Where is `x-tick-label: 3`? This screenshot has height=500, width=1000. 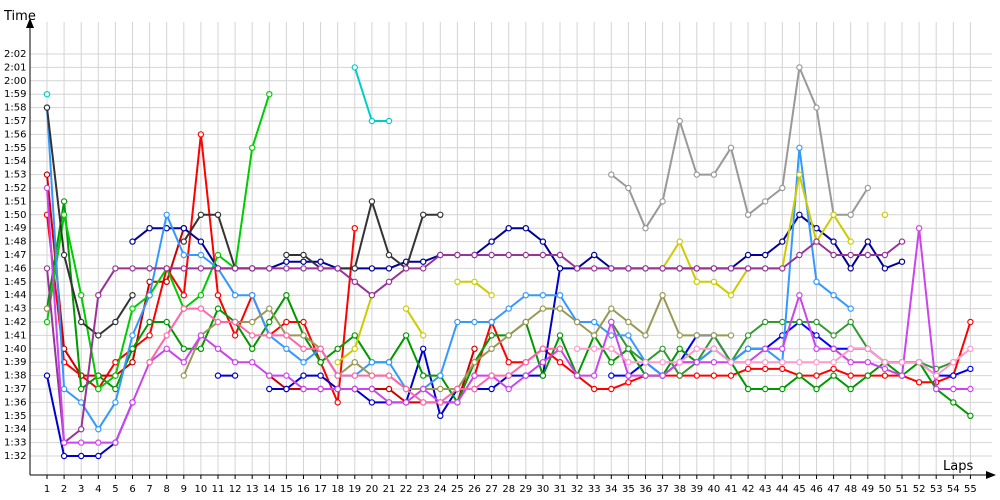
x-tick-label: 3 is located at coordinates (81, 489).